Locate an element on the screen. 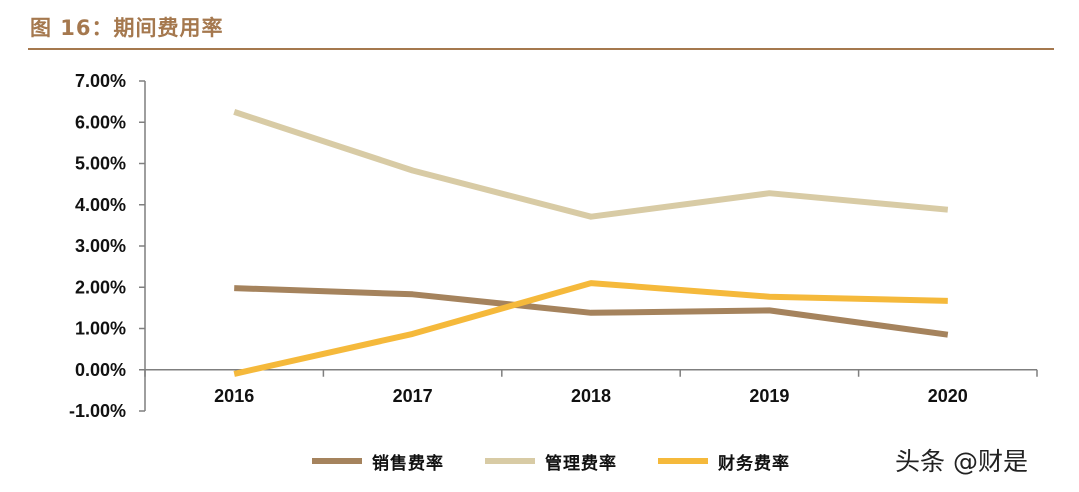 The height and width of the screenshot is (492, 1079). legend-label-sales: 销售费率 is located at coordinates (408, 463).